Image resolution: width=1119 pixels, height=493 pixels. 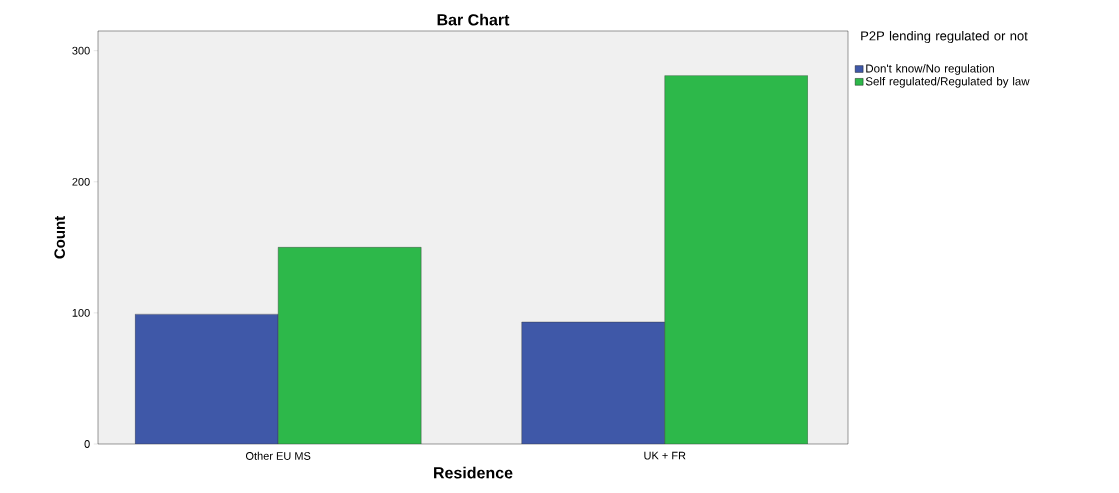 What do you see at coordinates (947, 82) in the screenshot?
I see `legend-label: Self regulated/Regulated by law` at bounding box center [947, 82].